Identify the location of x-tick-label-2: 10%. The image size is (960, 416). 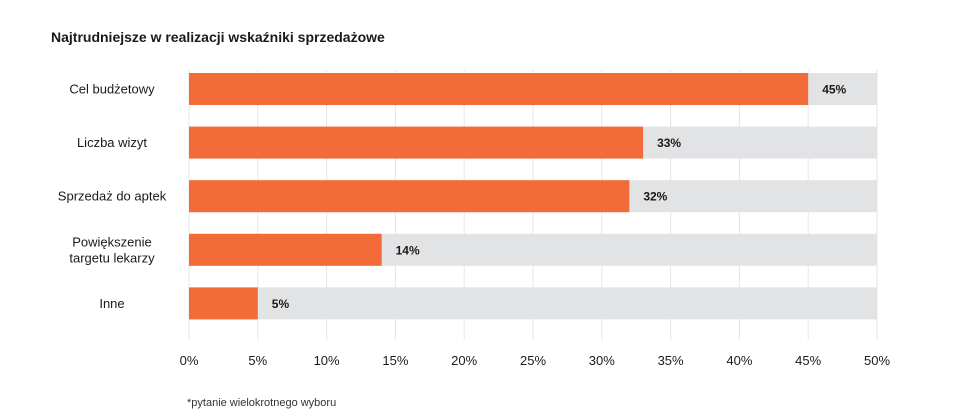
(327, 360).